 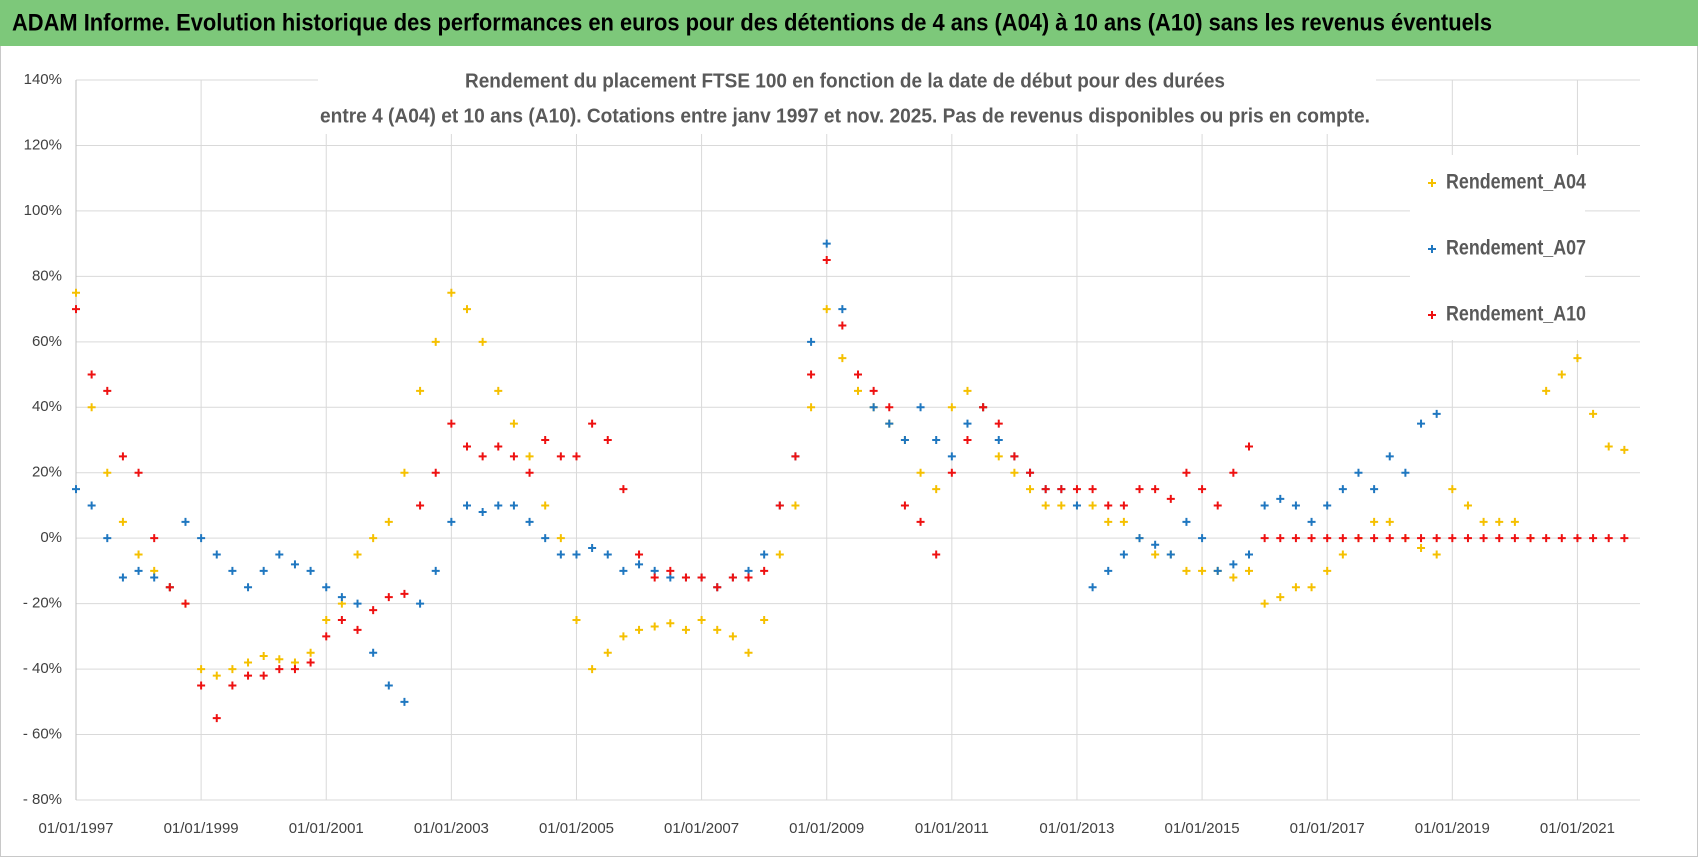 I want to click on x-tick-label: 01/01/2003, so click(x=451, y=828).